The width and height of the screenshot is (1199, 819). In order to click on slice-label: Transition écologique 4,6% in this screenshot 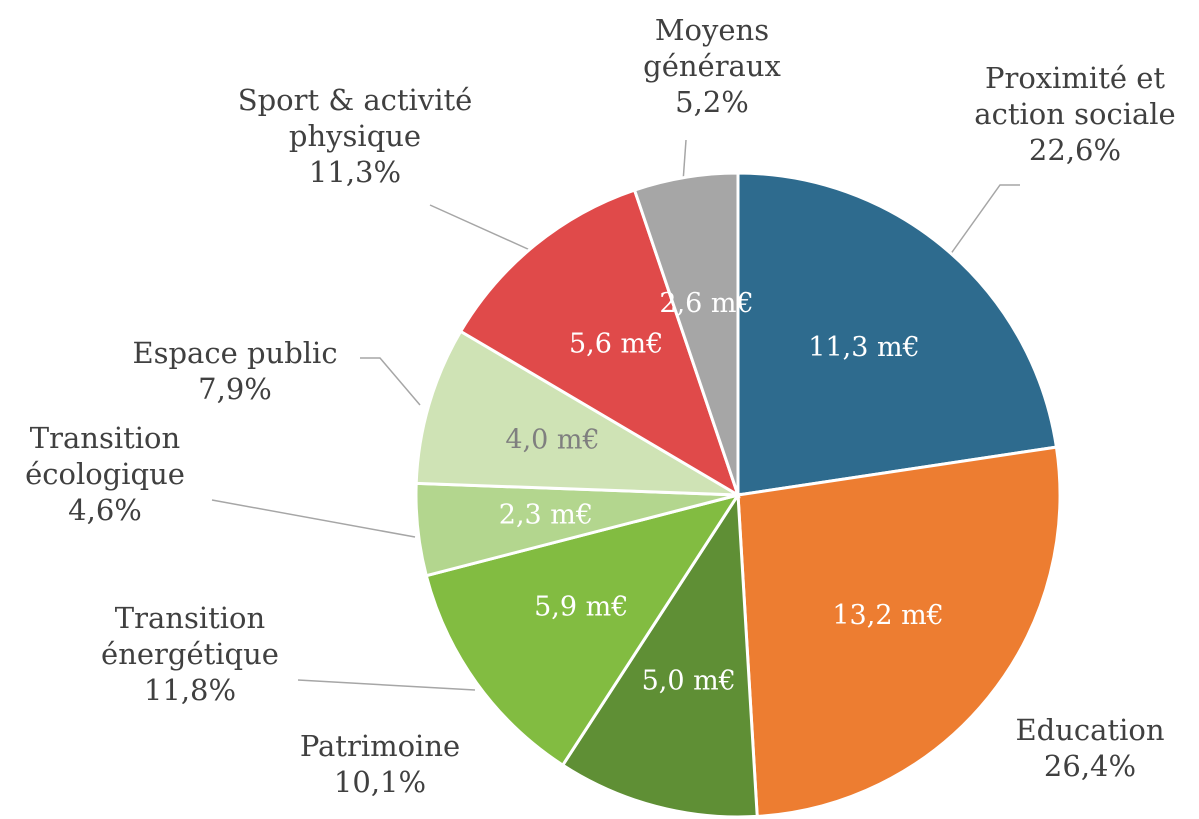, I will do `click(110, 474)`.